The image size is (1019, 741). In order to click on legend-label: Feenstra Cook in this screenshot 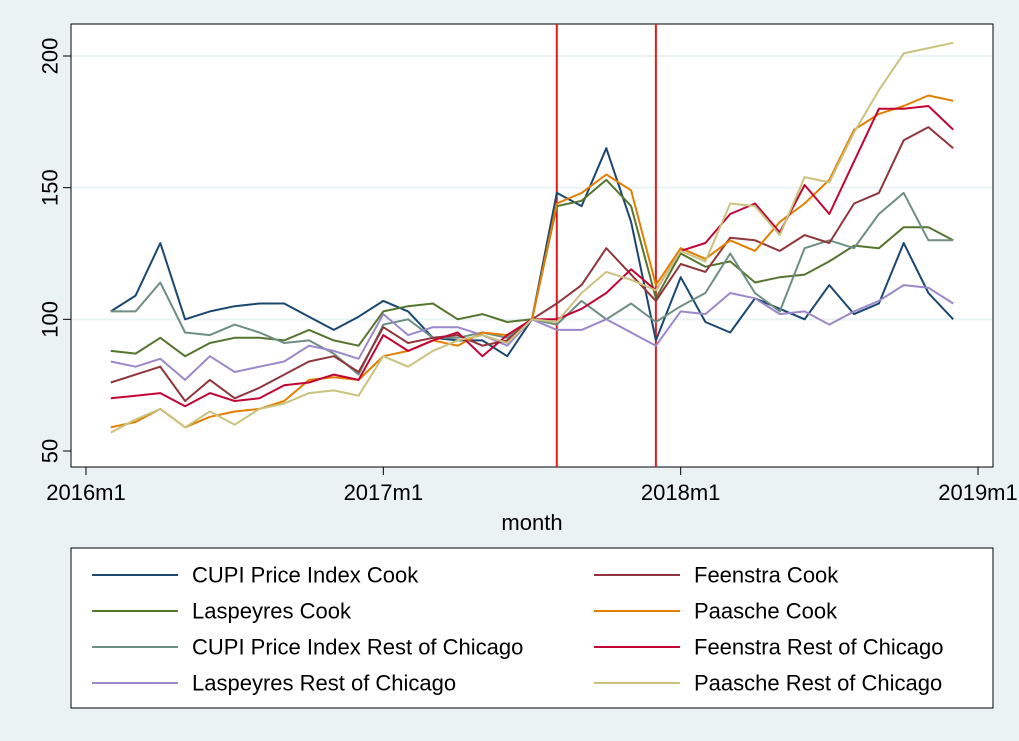, I will do `click(766, 575)`.